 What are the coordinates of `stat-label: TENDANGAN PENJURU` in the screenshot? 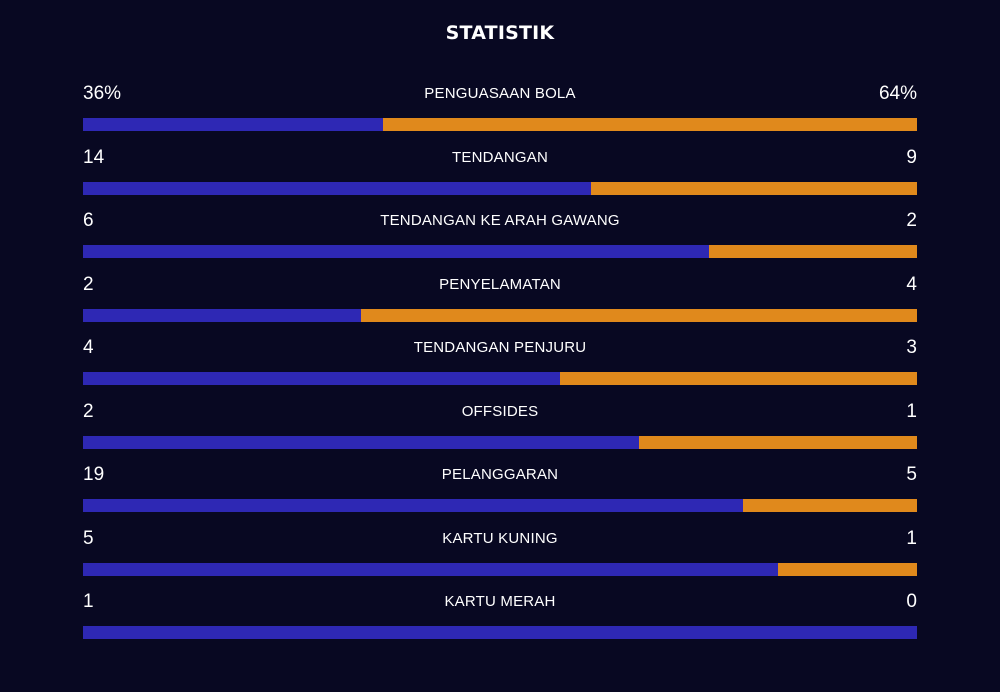 It's located at (500, 347).